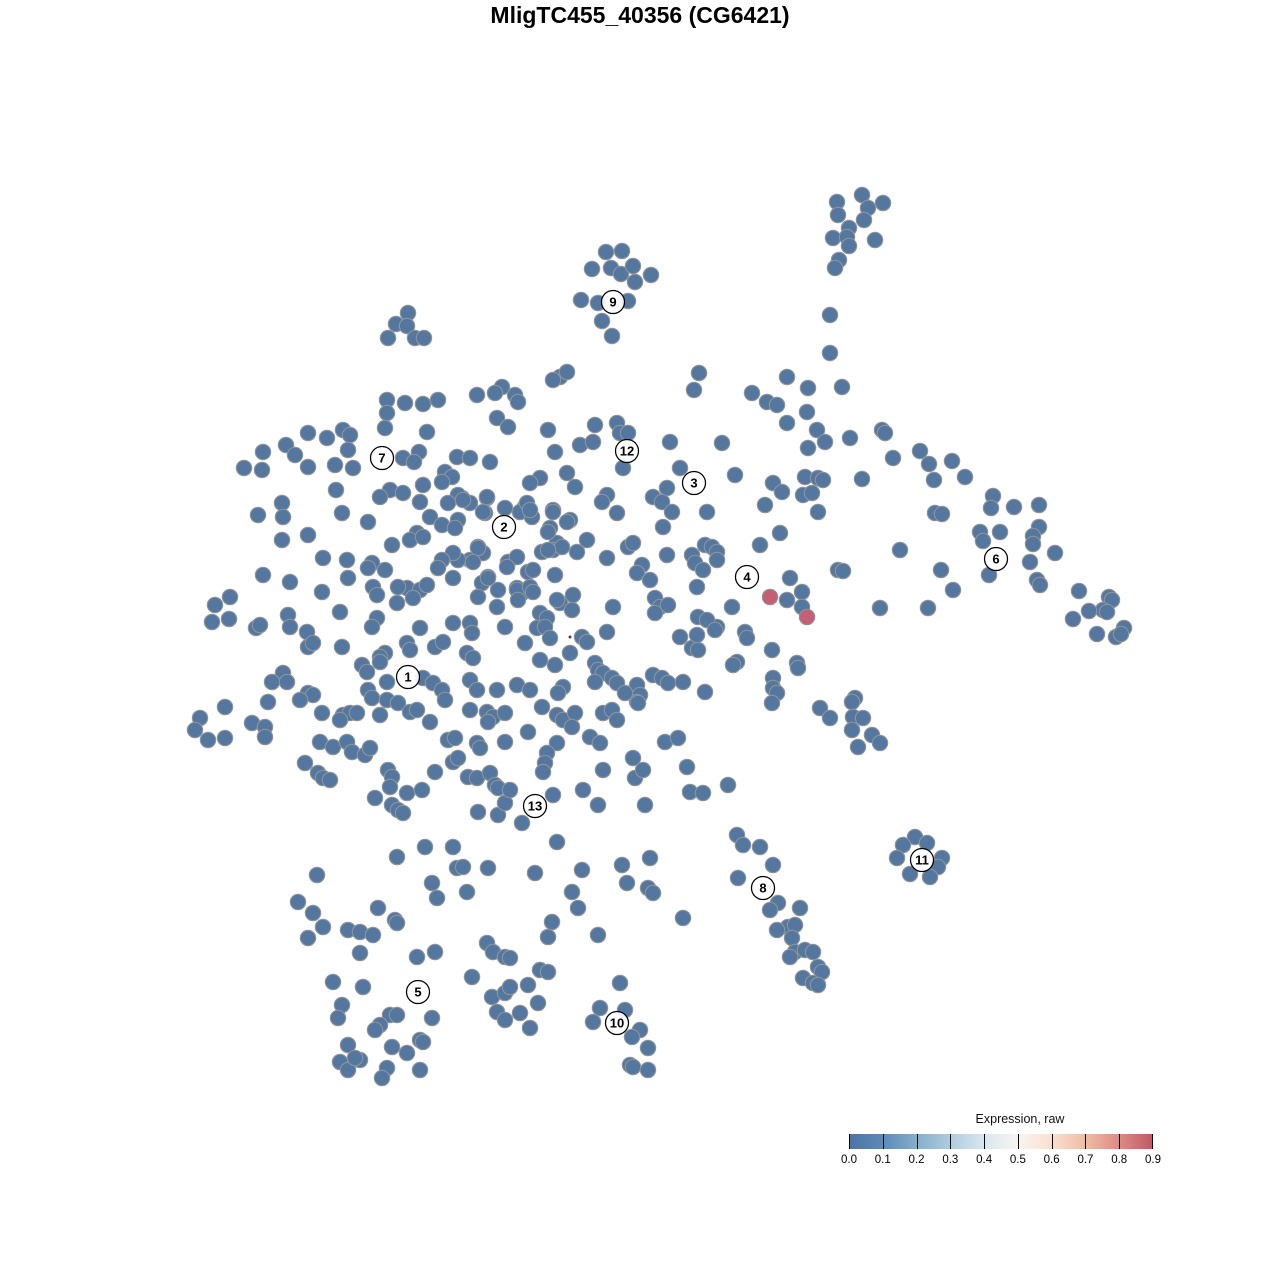  Describe the element at coordinates (1051, 1160) in the screenshot. I see `legend-tick-label: 0.6` at that location.